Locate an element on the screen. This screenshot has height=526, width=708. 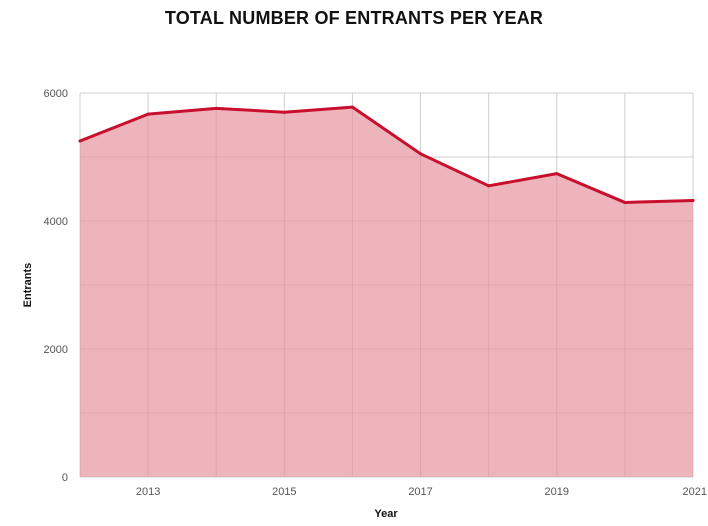
x-axis-label: Year is located at coordinates (386, 514).